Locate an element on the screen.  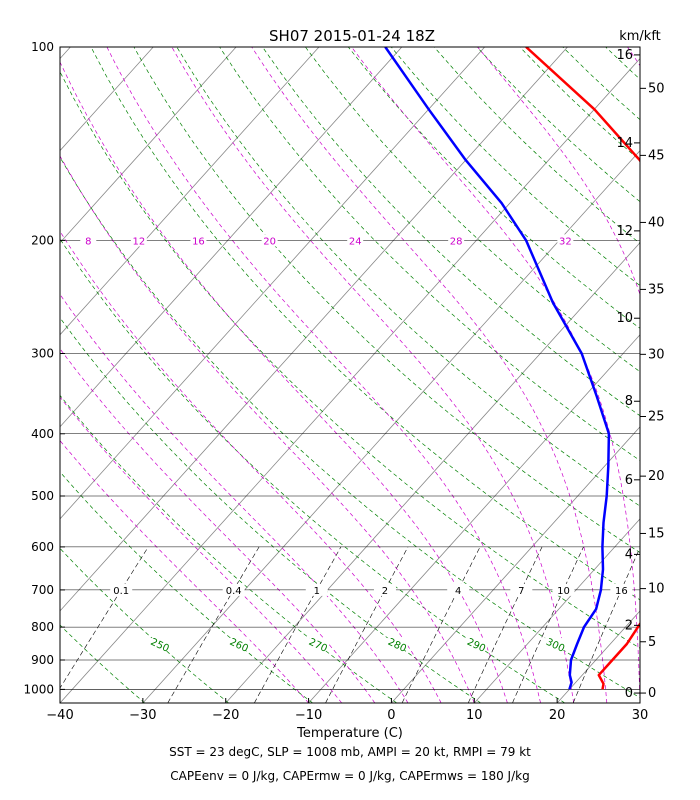
km-tick-label: 12 is located at coordinates (624, 231).